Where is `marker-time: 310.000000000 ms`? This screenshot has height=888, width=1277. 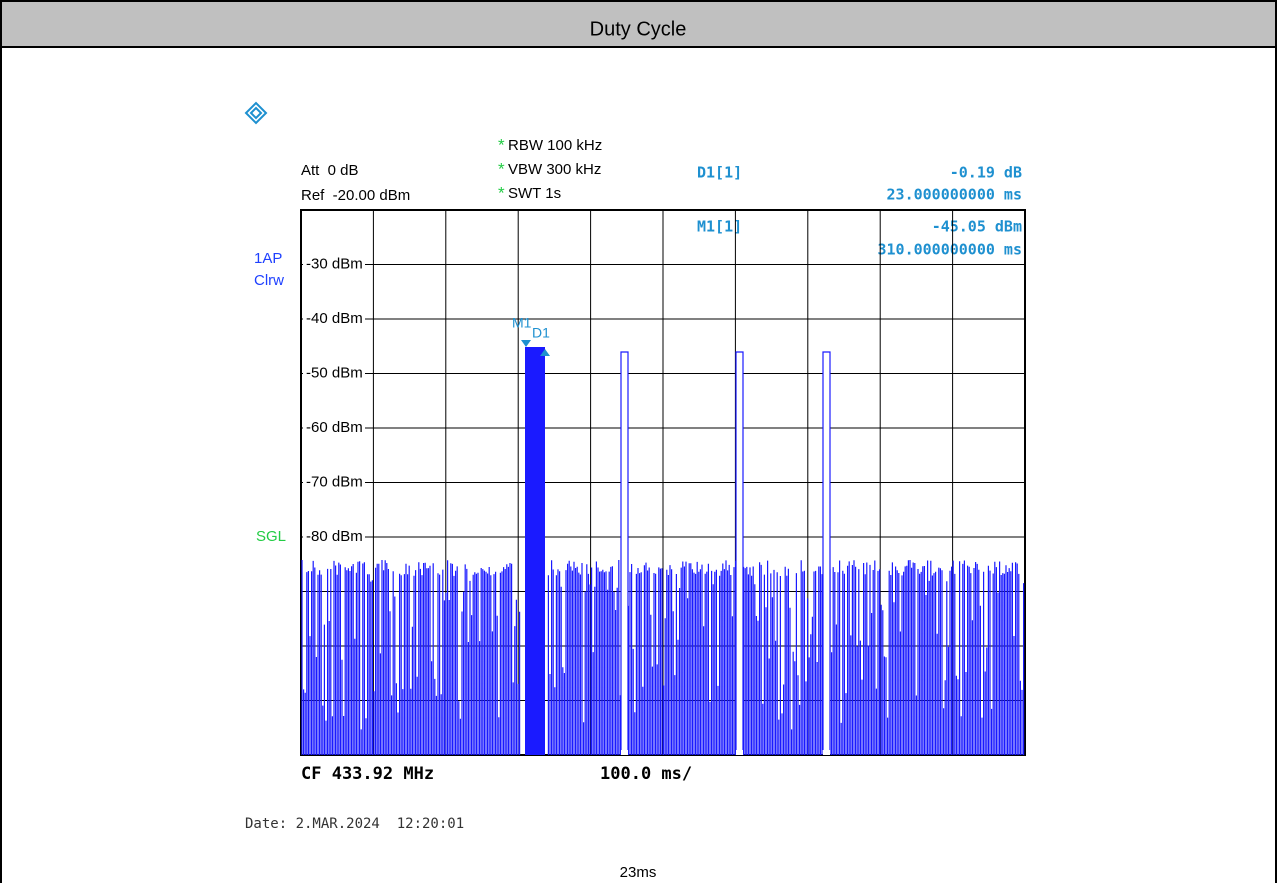
marker-time: 310.000000000 ms is located at coordinates (950, 250).